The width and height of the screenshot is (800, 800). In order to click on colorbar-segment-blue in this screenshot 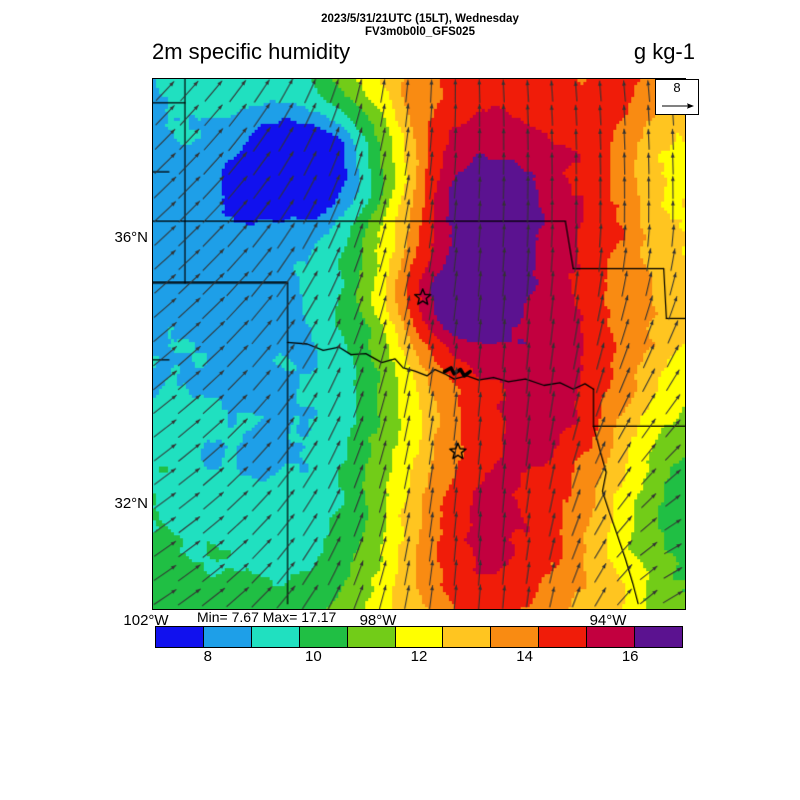, I will do `click(180, 637)`.